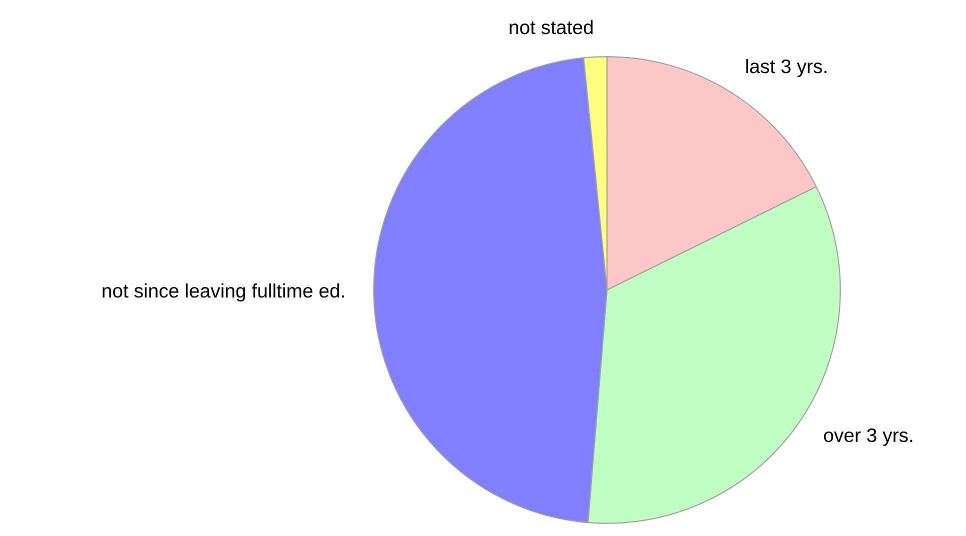 The width and height of the screenshot is (966, 536). What do you see at coordinates (786, 68) in the screenshot?
I see `slice-label: last 3 yrs.` at bounding box center [786, 68].